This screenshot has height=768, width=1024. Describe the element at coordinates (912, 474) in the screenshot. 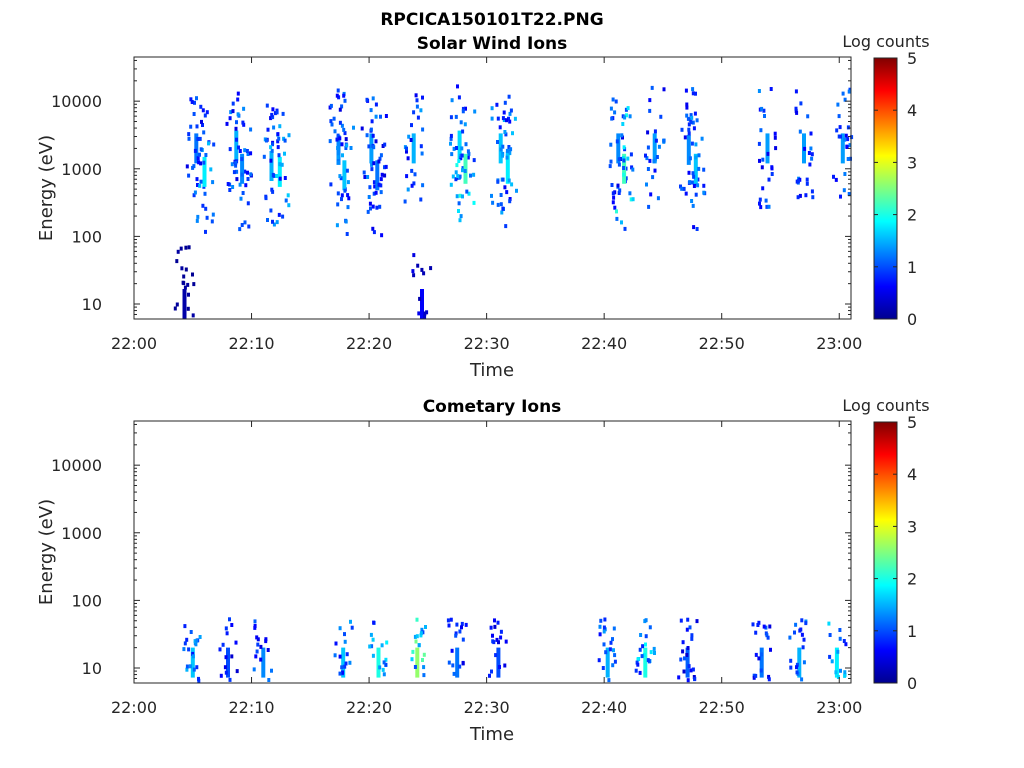

I see `colorbar-tick-label: 4` at that location.